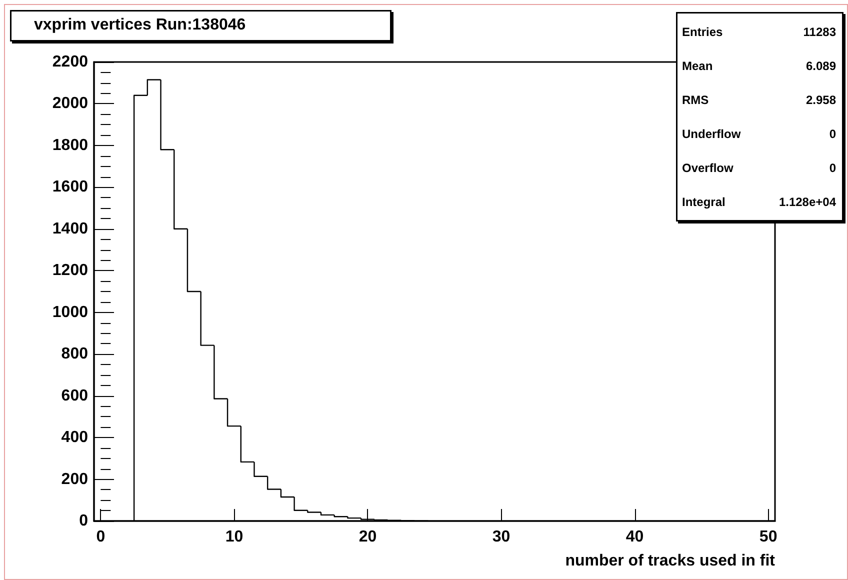 Image resolution: width=848 pixels, height=580 pixels. Describe the element at coordinates (501, 537) in the screenshot. I see `x-tick-label: 30` at that location.